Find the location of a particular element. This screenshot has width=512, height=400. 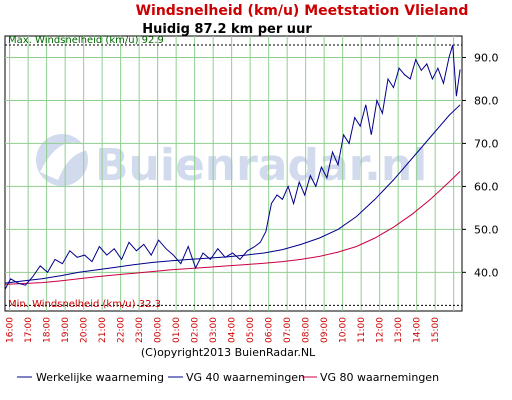

legend-label-actual: Werkelijke waarneming is located at coordinates (100, 377).